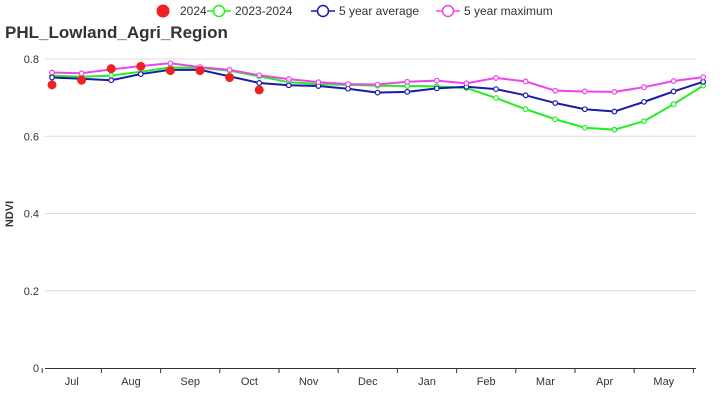 The height and width of the screenshot is (400, 726). I want to click on legend-item-5-year-average: 5 year average, so click(365, 11).